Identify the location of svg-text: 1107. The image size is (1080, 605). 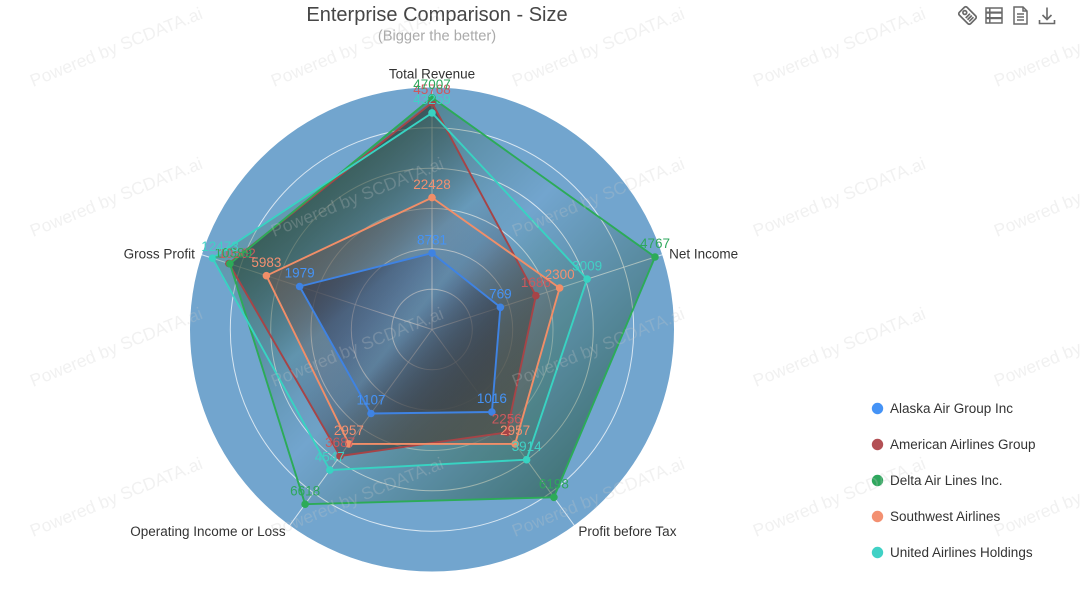
(370, 400).